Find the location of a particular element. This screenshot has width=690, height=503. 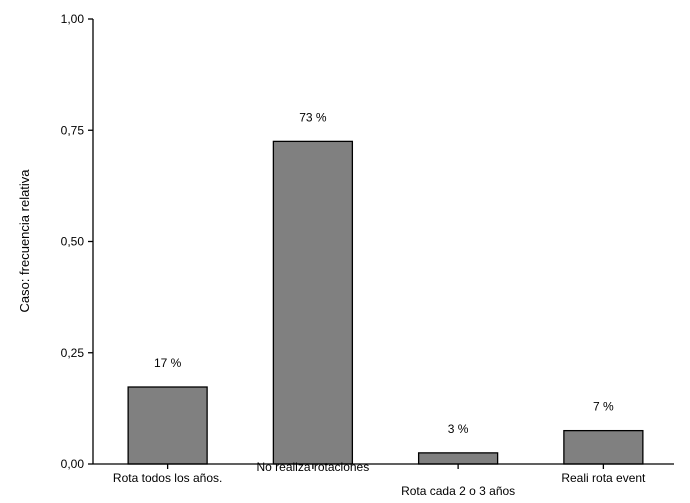

y-tick-label: 1,00 is located at coordinates (73, 19).